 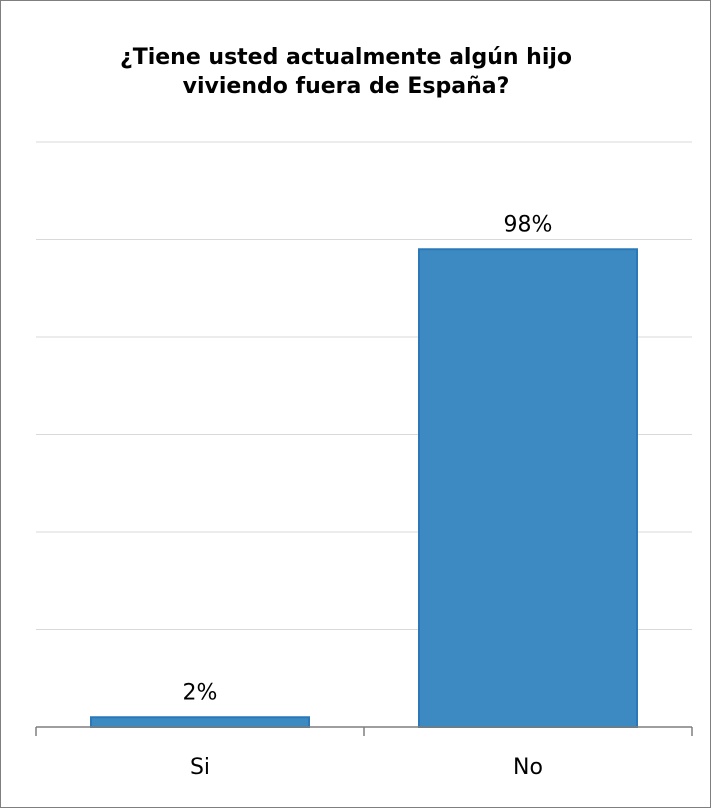 What do you see at coordinates (200, 767) in the screenshot?
I see `x-tick-label-si: Si` at bounding box center [200, 767].